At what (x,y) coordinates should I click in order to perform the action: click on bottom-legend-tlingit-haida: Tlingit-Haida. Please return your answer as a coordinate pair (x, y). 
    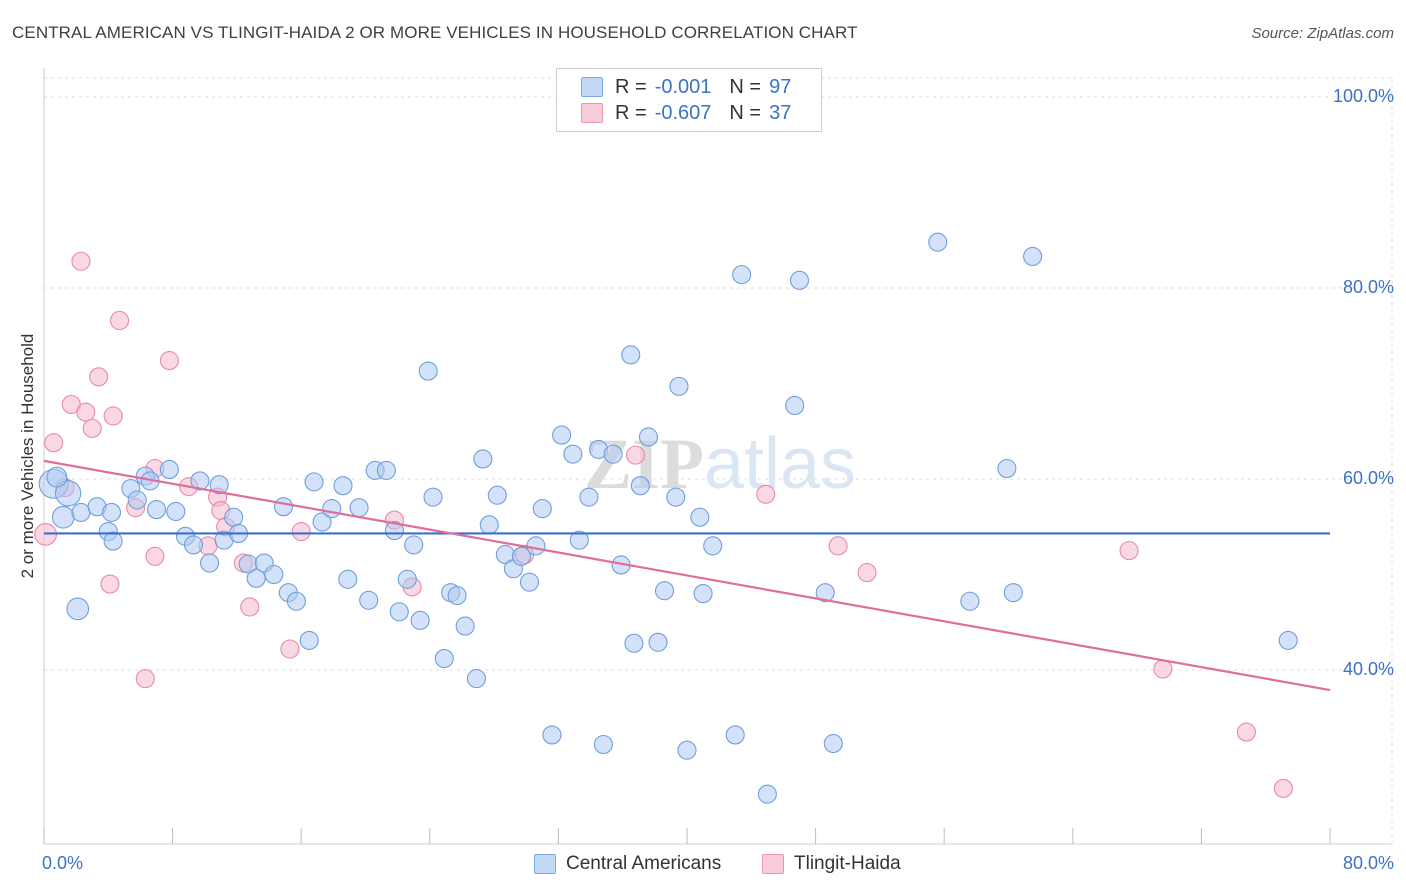
    Looking at the image, I should click on (831, 864).